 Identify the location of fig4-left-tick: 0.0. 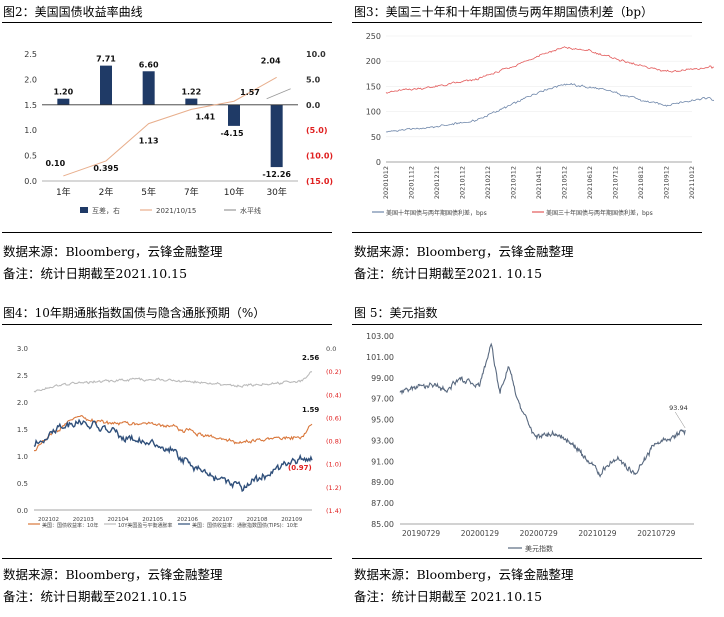
(22, 511).